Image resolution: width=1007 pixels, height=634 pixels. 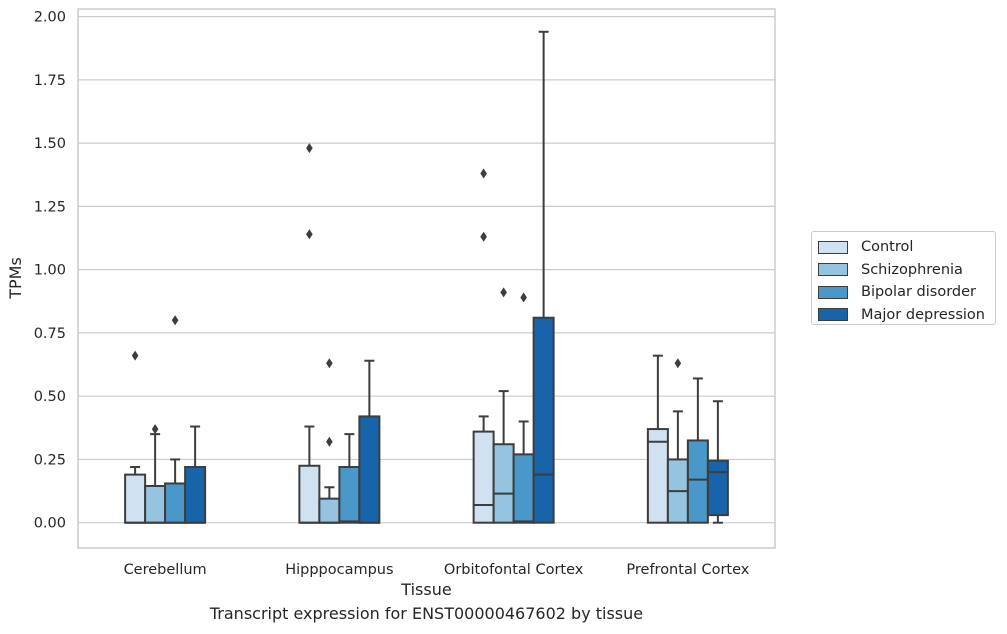 What do you see at coordinates (339, 570) in the screenshot?
I see `x-tick-label: Hipppocampus` at bounding box center [339, 570].